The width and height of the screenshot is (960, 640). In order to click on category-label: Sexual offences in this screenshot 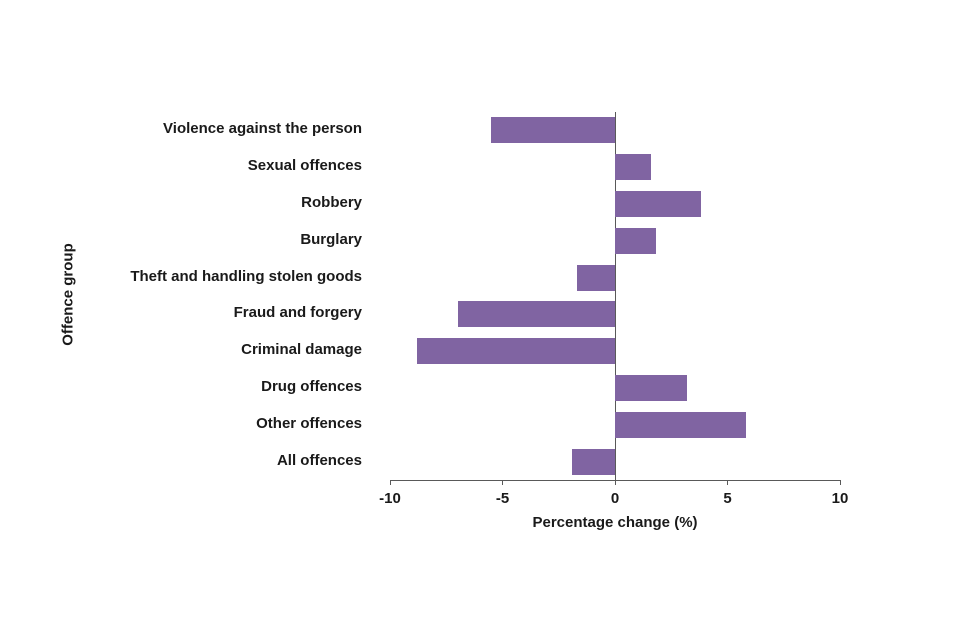, I will do `click(304, 166)`.